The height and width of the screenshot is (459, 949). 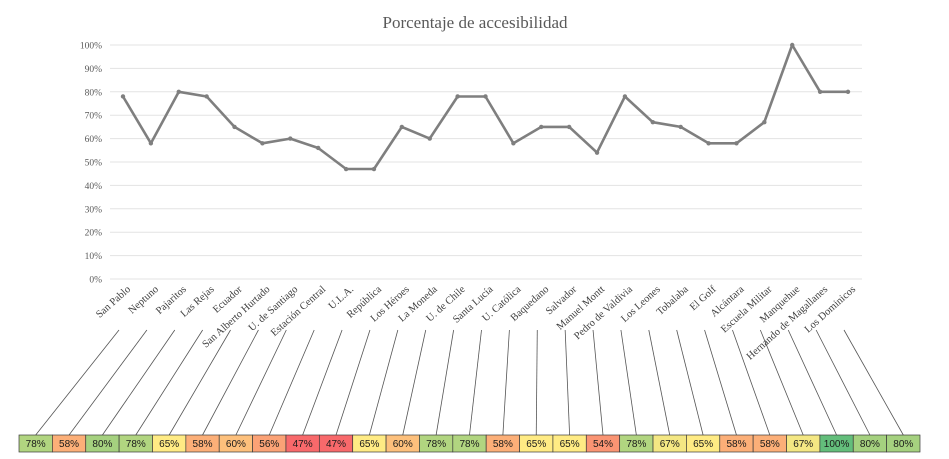 I want to click on table-cell-value: 47%, so click(x=303, y=444).